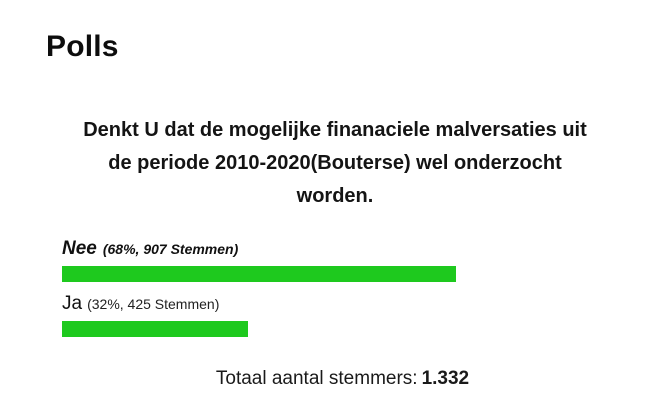 The width and height of the screenshot is (650, 413). Describe the element at coordinates (352, 304) in the screenshot. I see `poll-option-label-row: Ja (32%, 425 Stemmen)` at that location.